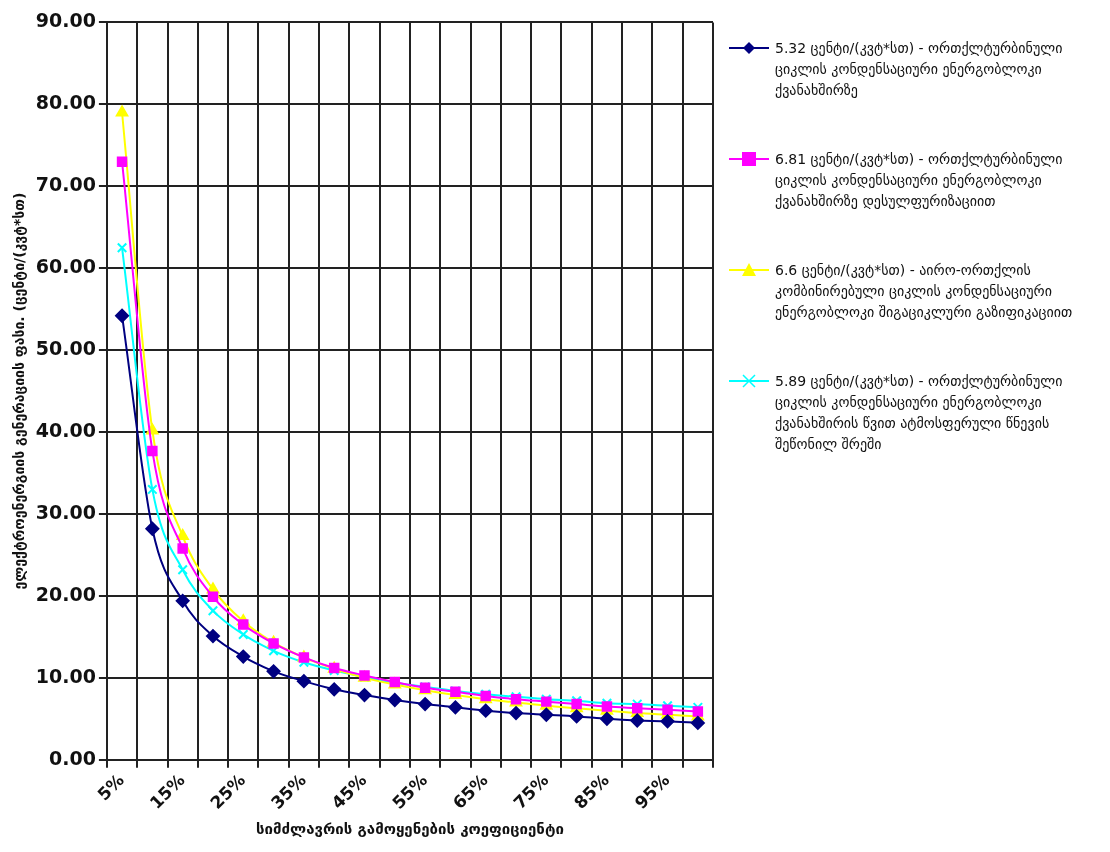  What do you see at coordinates (919, 180) in the screenshot?
I see `legend-label: 6.81 ცენტი/(კვტ*სთ) - ორთქლტურბინული ციკლის კონდენსაციური ენერგობლოკი ქვანახშირზე დესულფურიზაციით` at bounding box center [919, 180].